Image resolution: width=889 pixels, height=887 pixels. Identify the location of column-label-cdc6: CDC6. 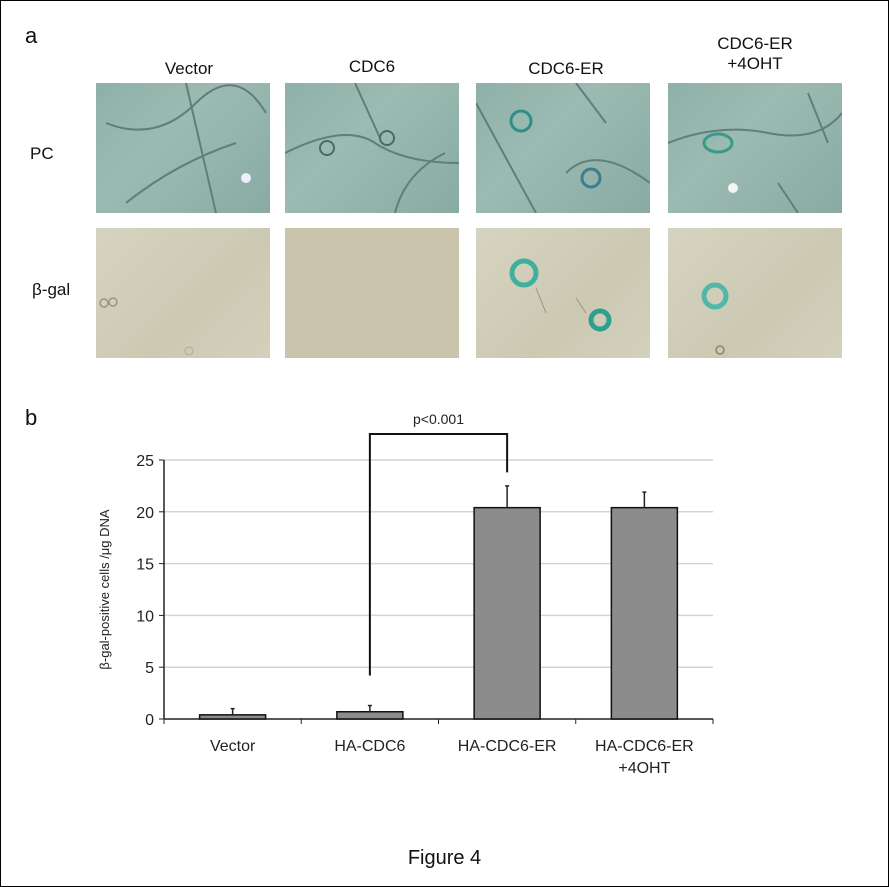
(372, 66).